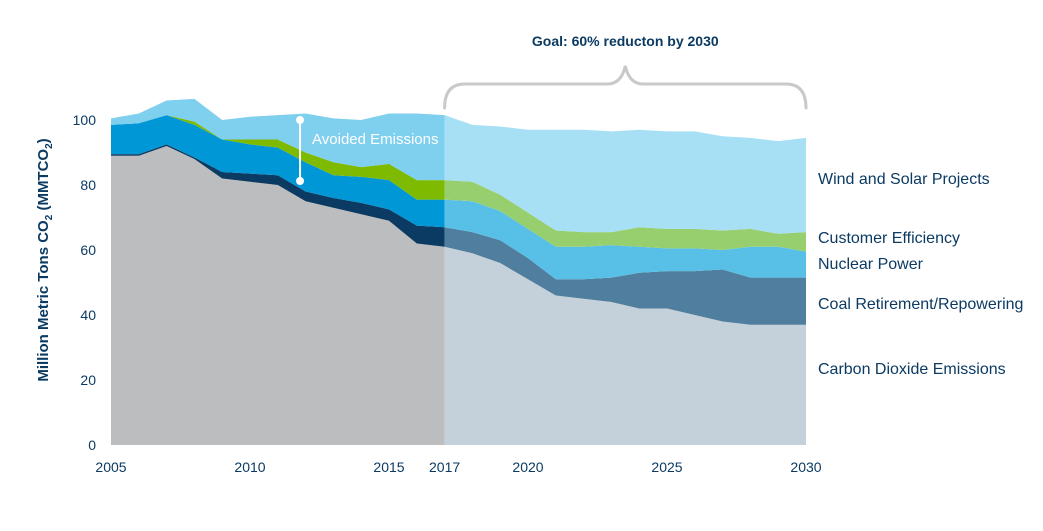  Describe the element at coordinates (871, 264) in the screenshot. I see `legend-label-nuclear-power: Nuclear Power` at that location.